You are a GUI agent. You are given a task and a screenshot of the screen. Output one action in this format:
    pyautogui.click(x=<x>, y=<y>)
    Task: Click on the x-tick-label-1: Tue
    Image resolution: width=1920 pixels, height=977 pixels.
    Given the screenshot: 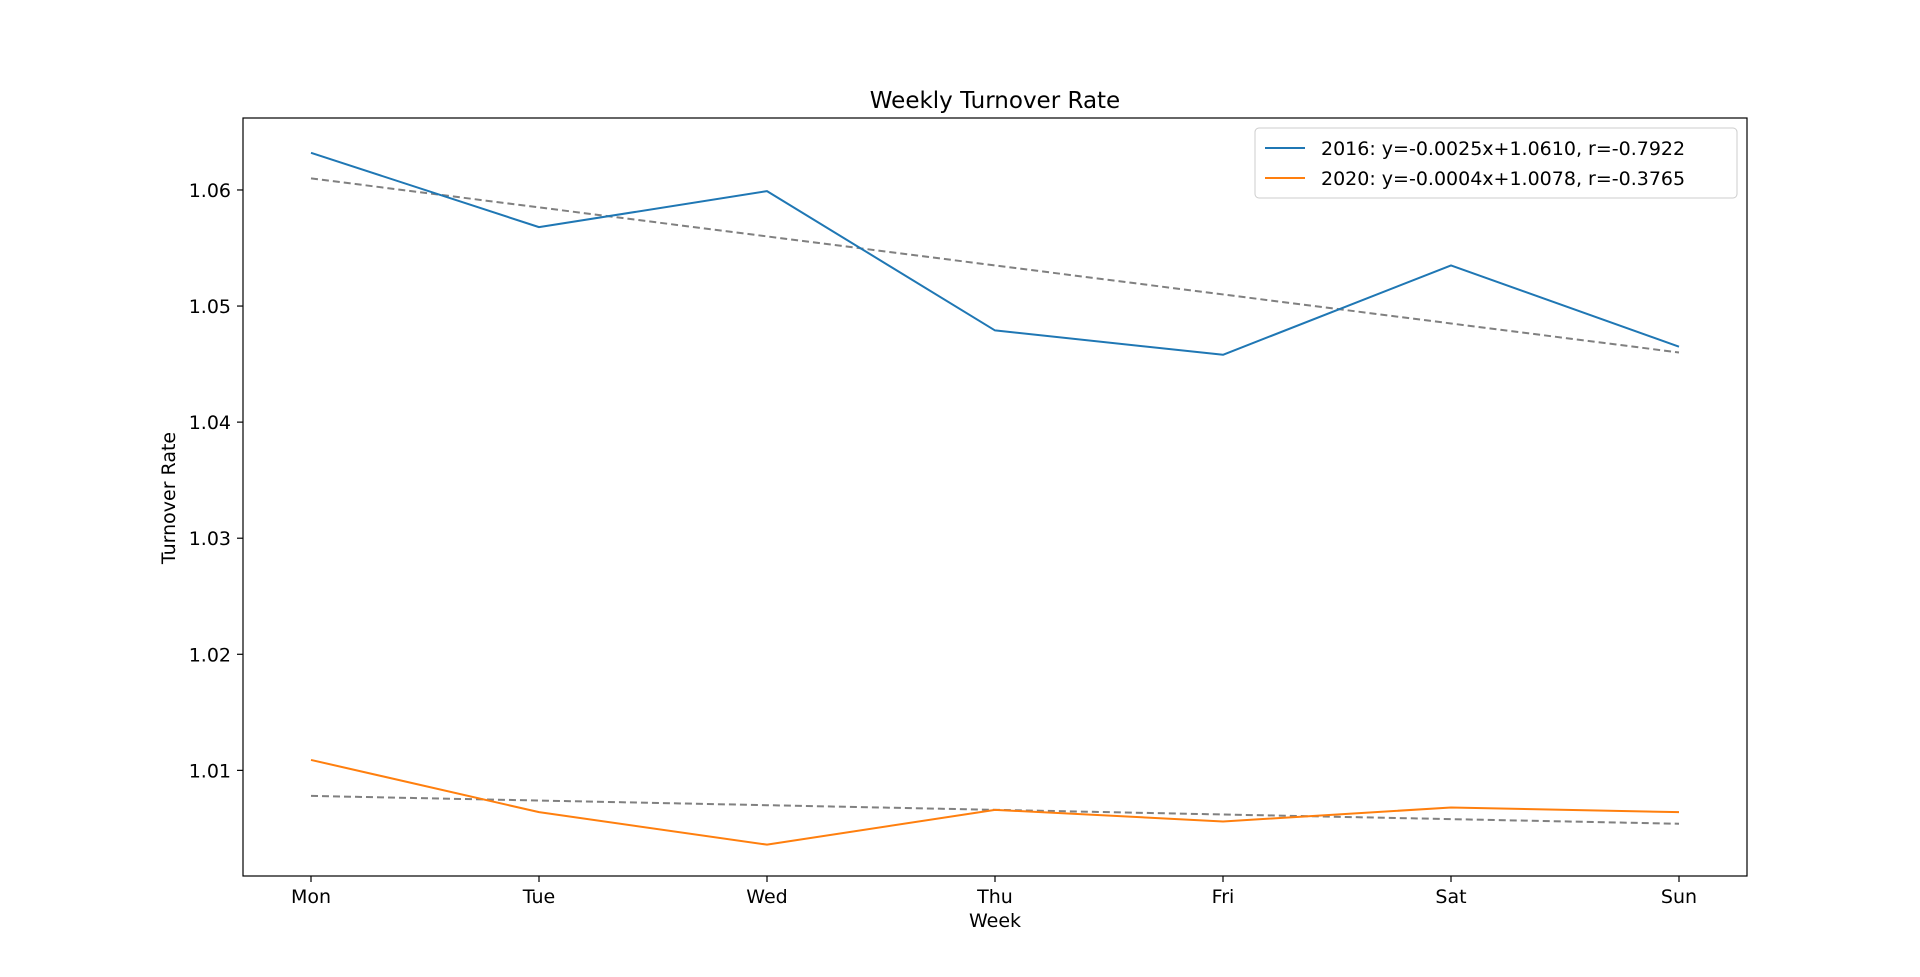 What is the action you would take?
    pyautogui.click(x=538, y=897)
    